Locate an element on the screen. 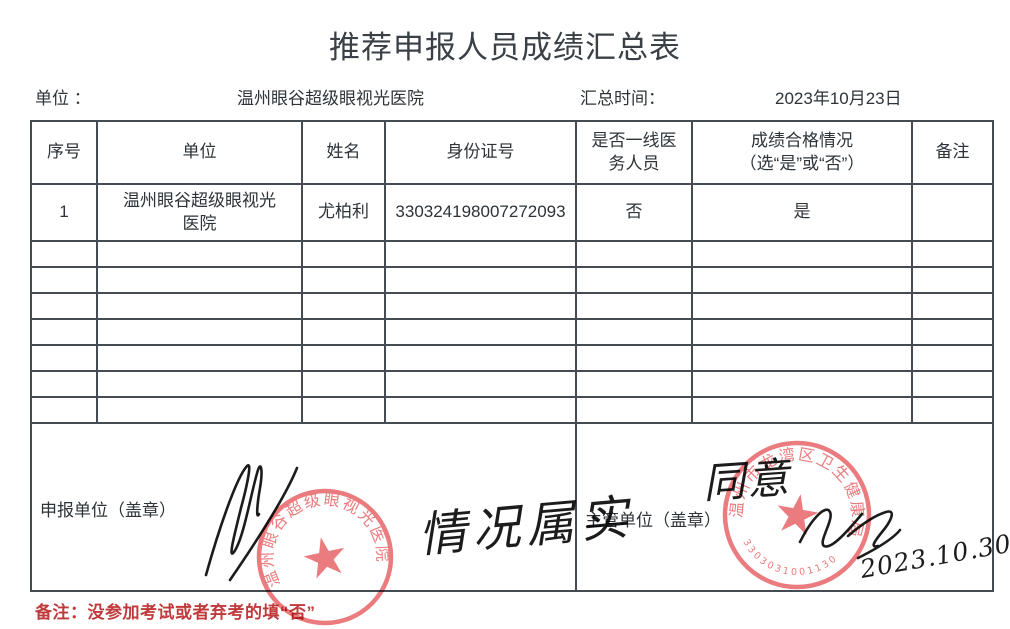  cell-remark is located at coordinates (952, 212).